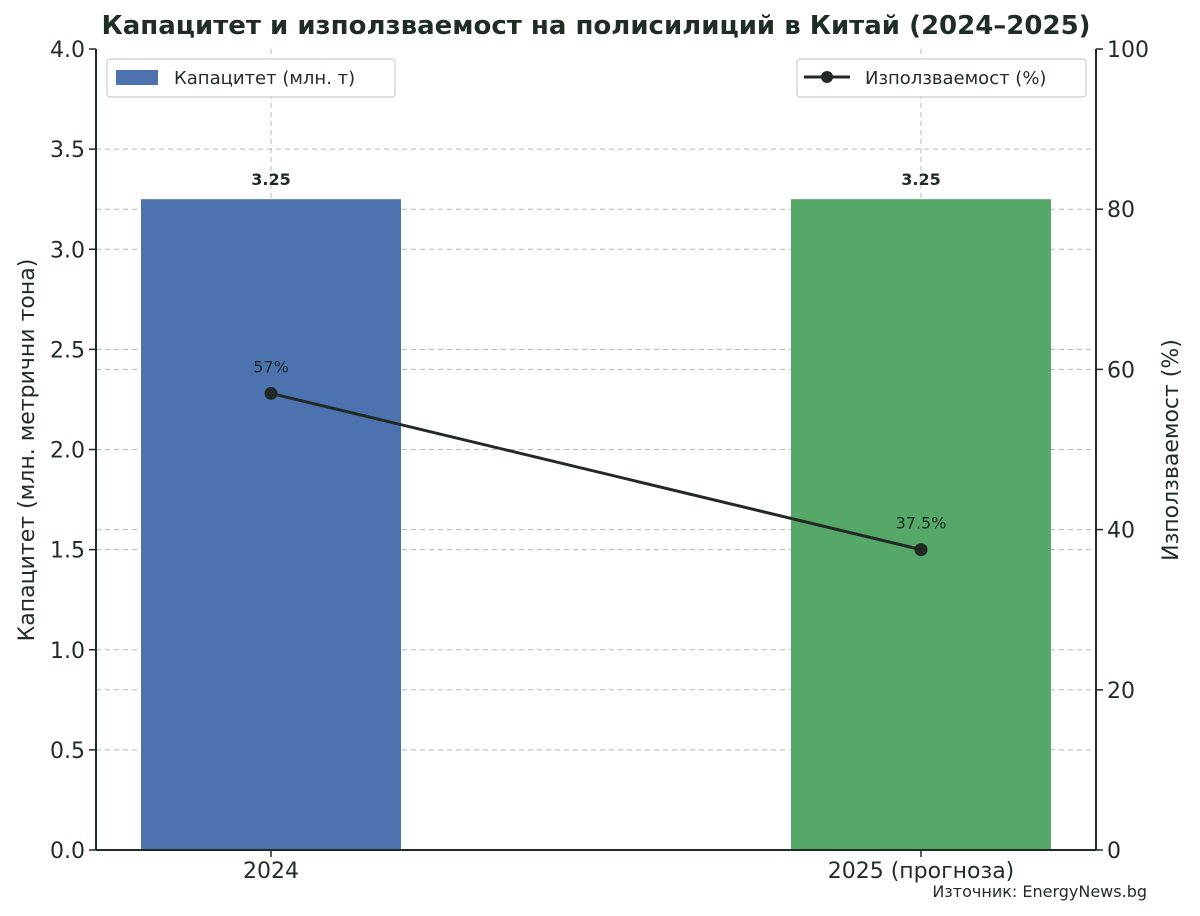 This screenshot has width=1200, height=916. What do you see at coordinates (1039, 891) in the screenshot?
I see `source-note: Източник: EnergyNews.bg` at bounding box center [1039, 891].